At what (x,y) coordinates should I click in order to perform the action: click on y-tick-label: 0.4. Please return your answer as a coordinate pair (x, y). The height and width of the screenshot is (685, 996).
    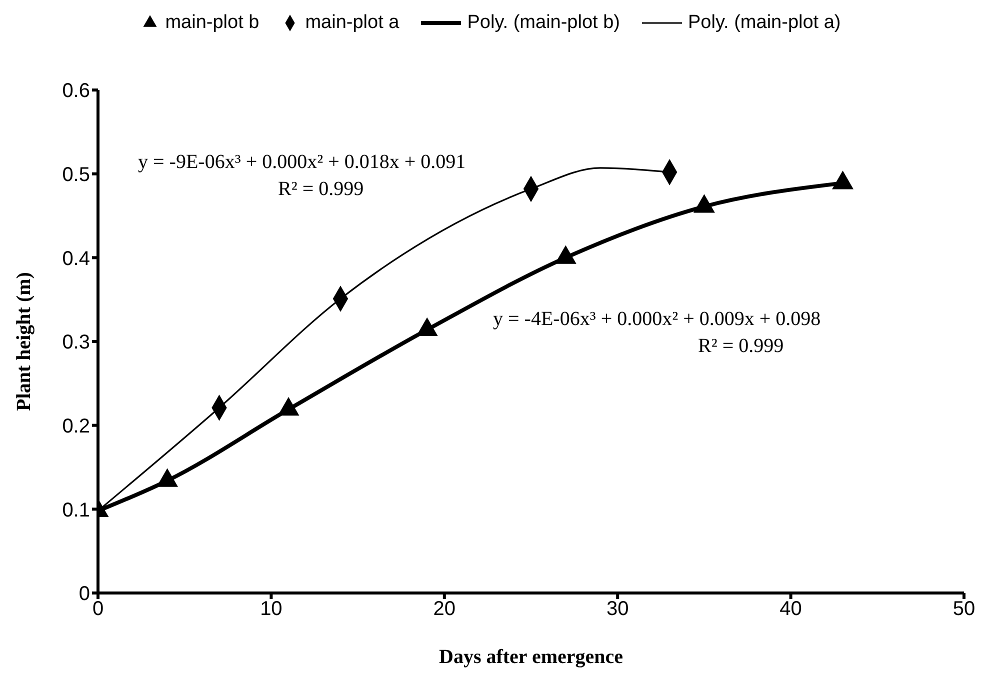
    Looking at the image, I should click on (76, 259).